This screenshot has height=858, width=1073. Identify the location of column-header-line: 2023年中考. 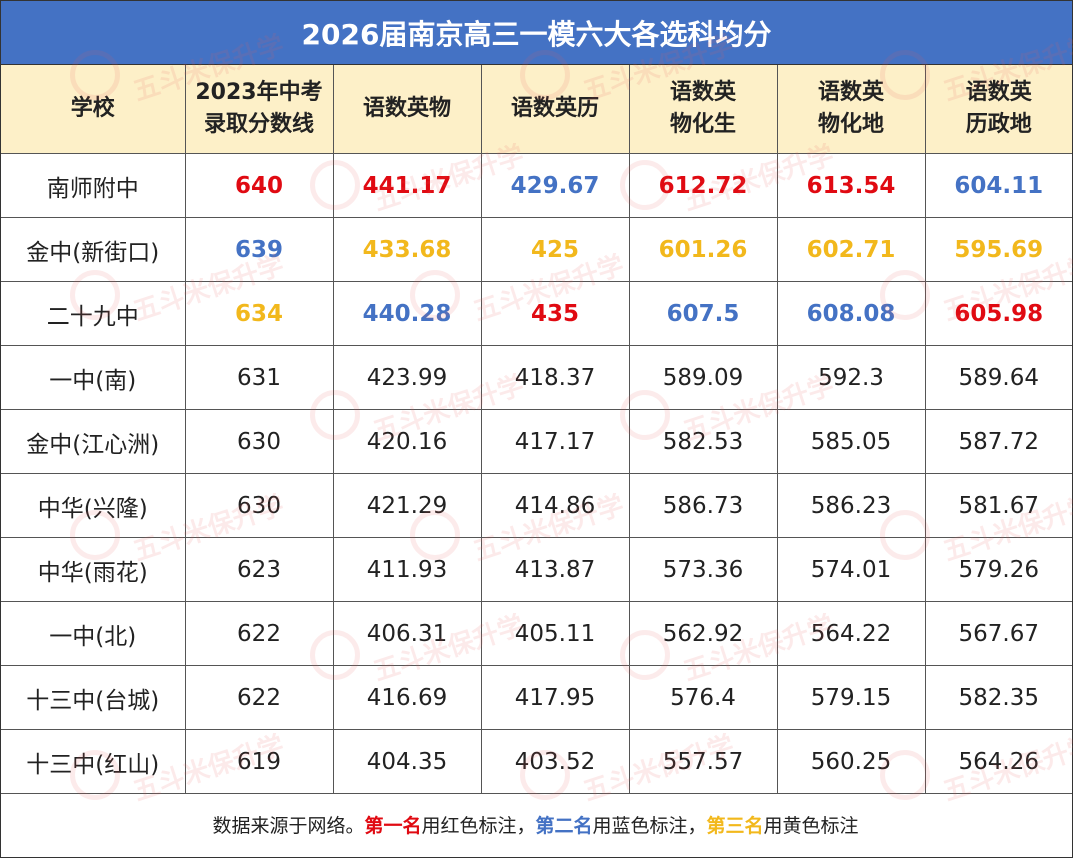
(259, 92).